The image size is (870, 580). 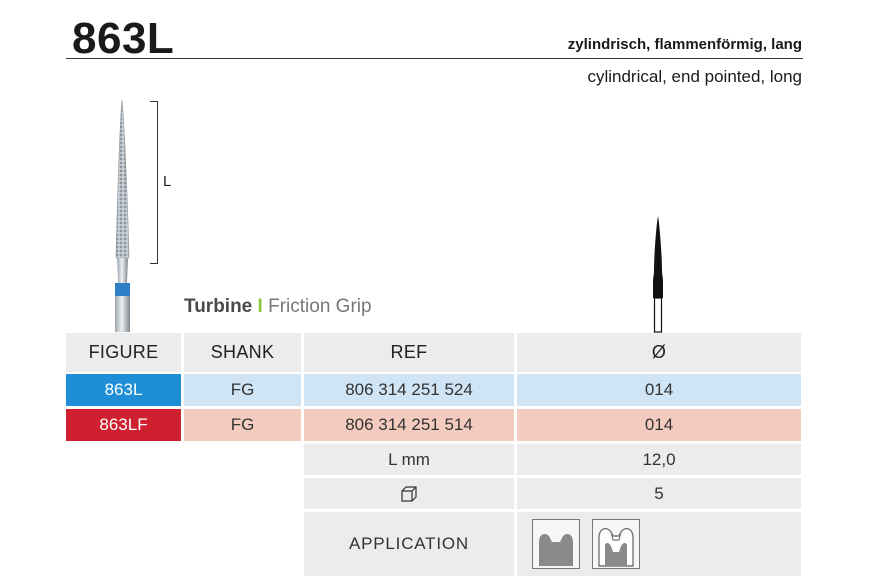 What do you see at coordinates (658, 274) in the screenshot?
I see `bur-schematic` at bounding box center [658, 274].